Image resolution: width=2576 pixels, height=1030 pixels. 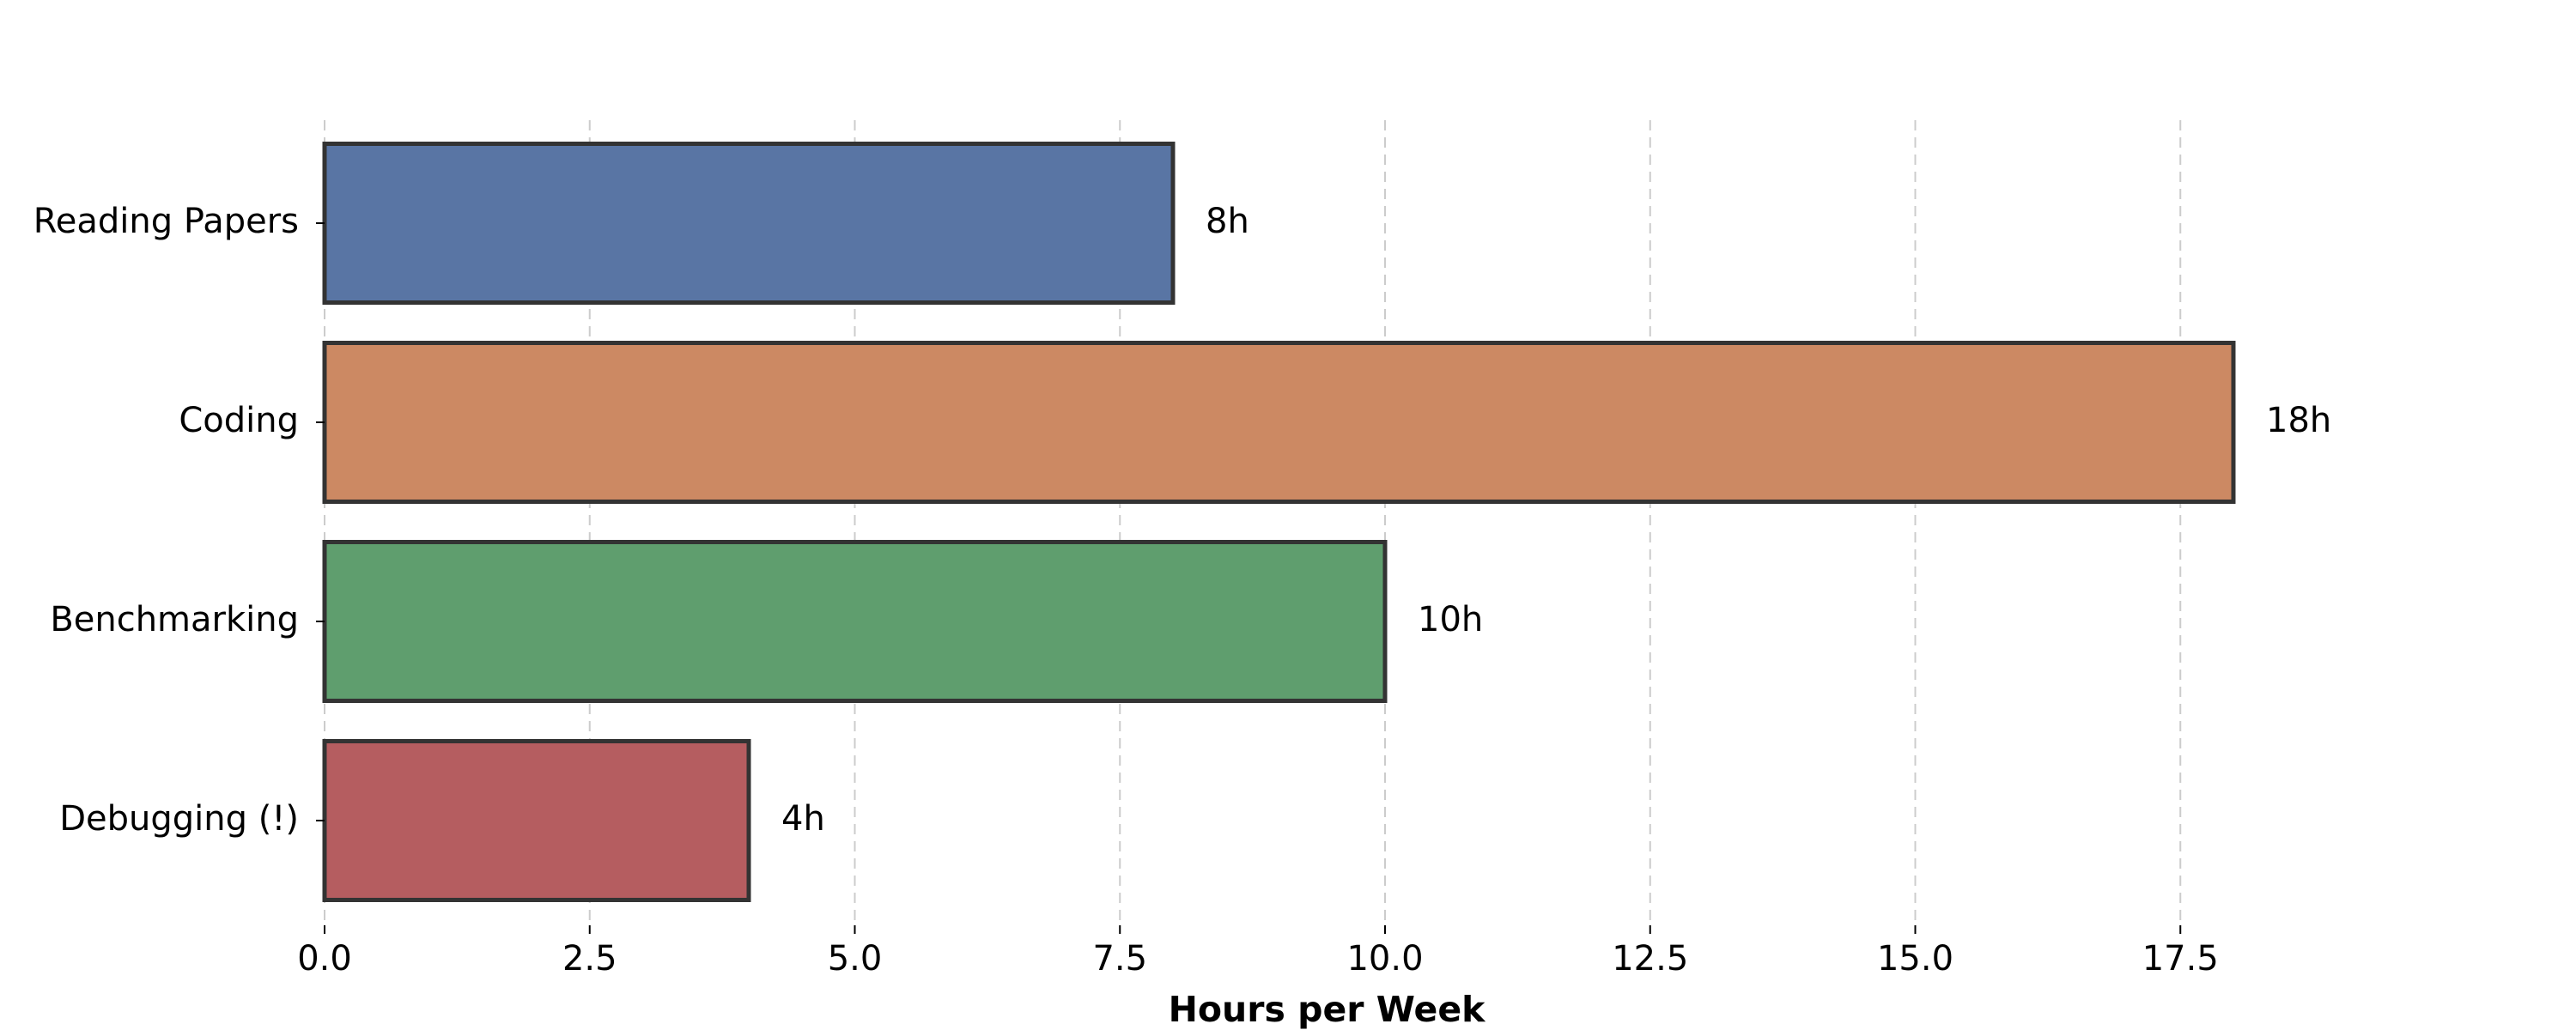 I want to click on x-tick-label: 10.0, so click(x=1385, y=958).